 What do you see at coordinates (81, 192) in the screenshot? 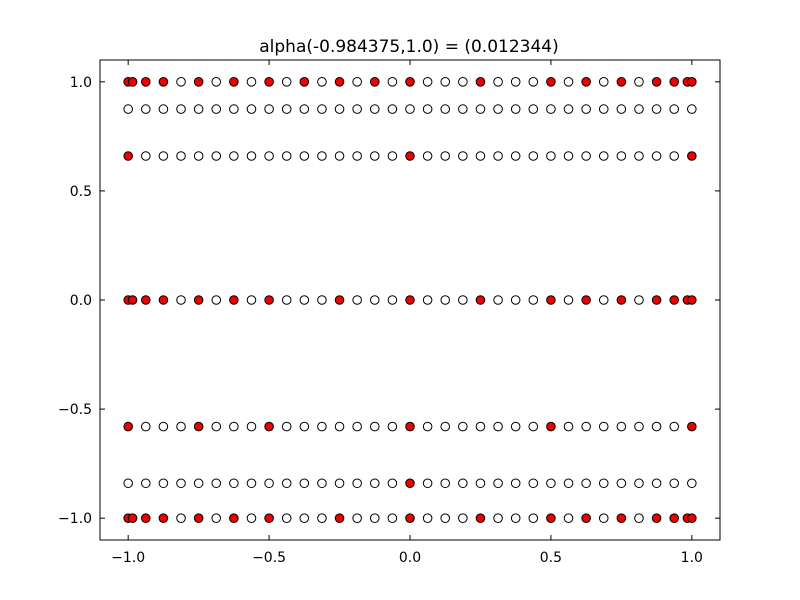
I see `y-tick-label: 0.5` at bounding box center [81, 192].